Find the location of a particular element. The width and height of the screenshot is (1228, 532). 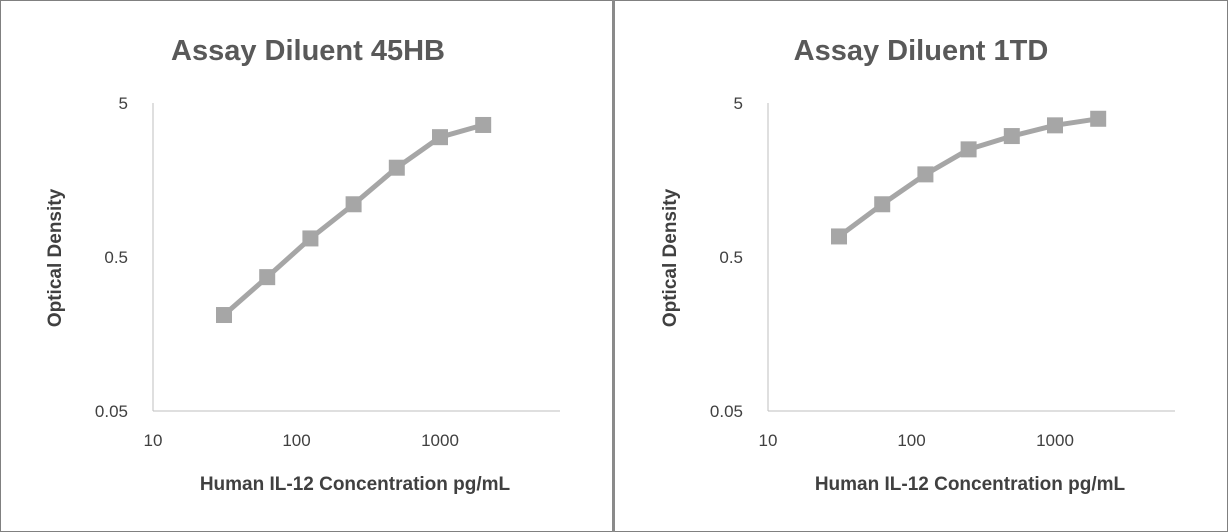

chart-title: Assay Diluent 45HB is located at coordinates (308, 51).